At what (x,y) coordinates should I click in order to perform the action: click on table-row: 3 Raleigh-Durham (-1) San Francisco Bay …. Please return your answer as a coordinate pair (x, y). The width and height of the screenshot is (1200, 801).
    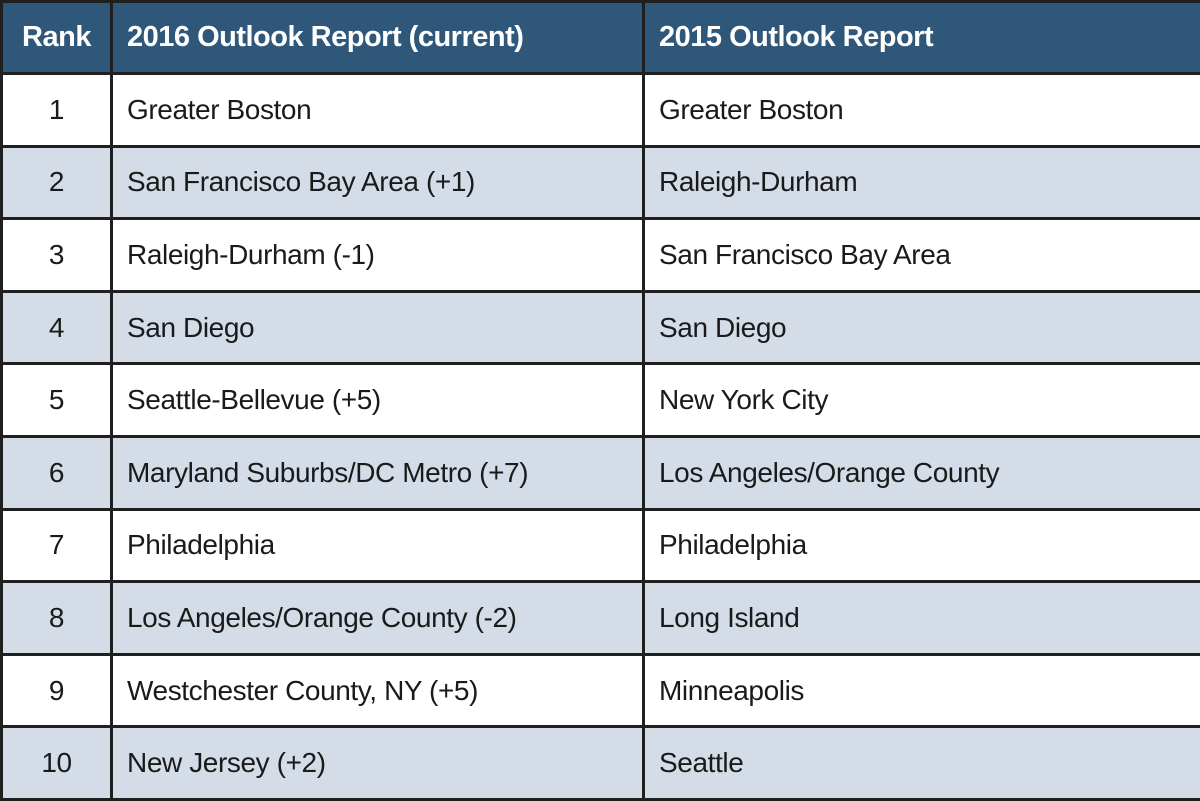
    Looking at the image, I should click on (601, 255).